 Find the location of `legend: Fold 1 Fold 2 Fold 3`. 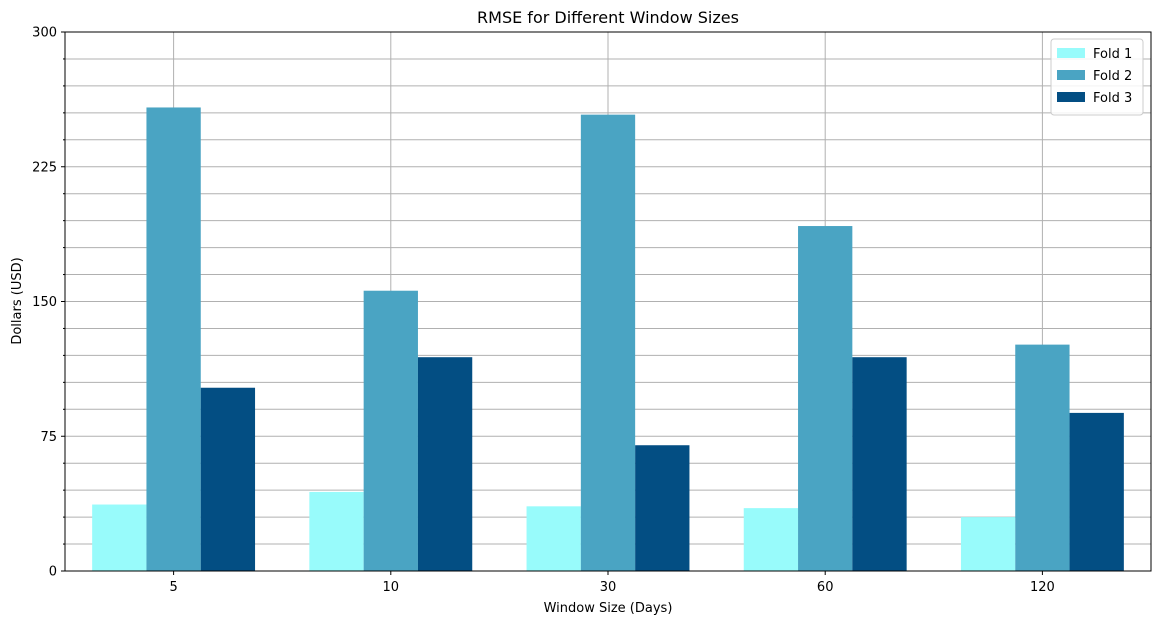

legend: Fold 1 Fold 2 Fold 3 is located at coordinates (1097, 77).